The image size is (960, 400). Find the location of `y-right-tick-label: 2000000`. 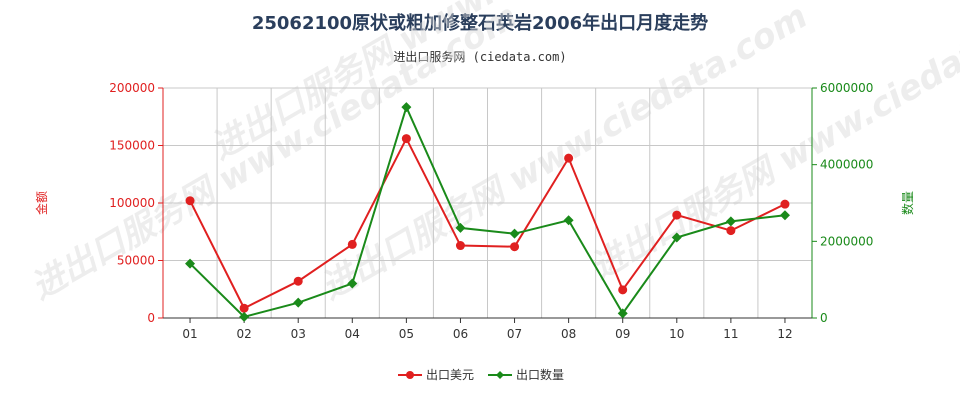

y-right-tick-label: 2000000 is located at coordinates (846, 241).